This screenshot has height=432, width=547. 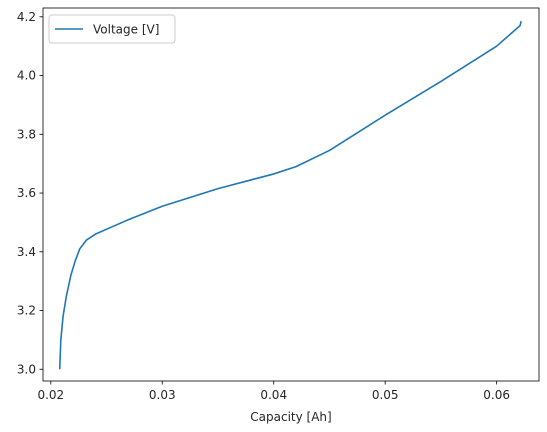 I want to click on y-tick-label: 3.8, so click(x=26, y=134).